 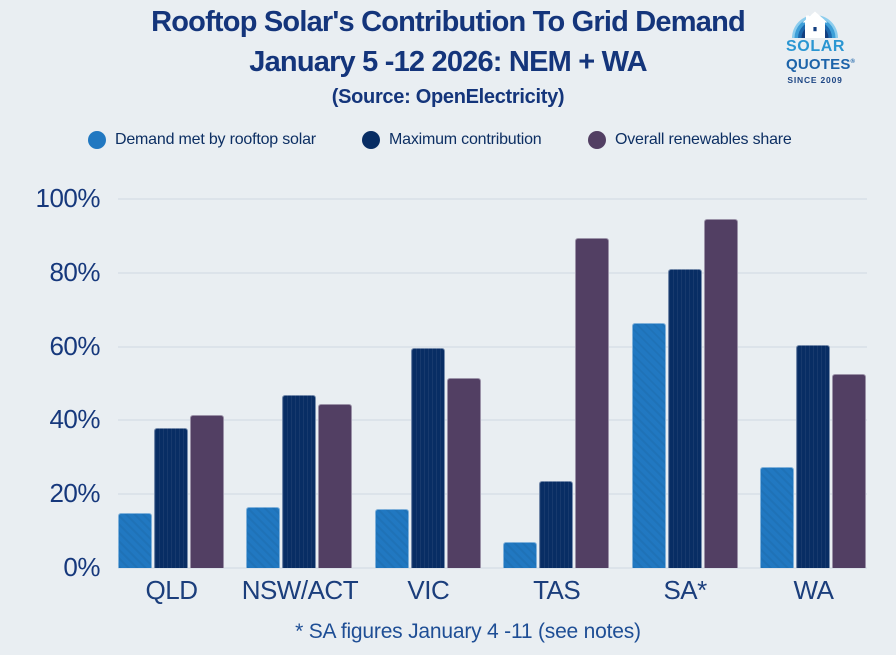 What do you see at coordinates (815, 80) in the screenshot?
I see `logo-text-since: SINCE 2009` at bounding box center [815, 80].